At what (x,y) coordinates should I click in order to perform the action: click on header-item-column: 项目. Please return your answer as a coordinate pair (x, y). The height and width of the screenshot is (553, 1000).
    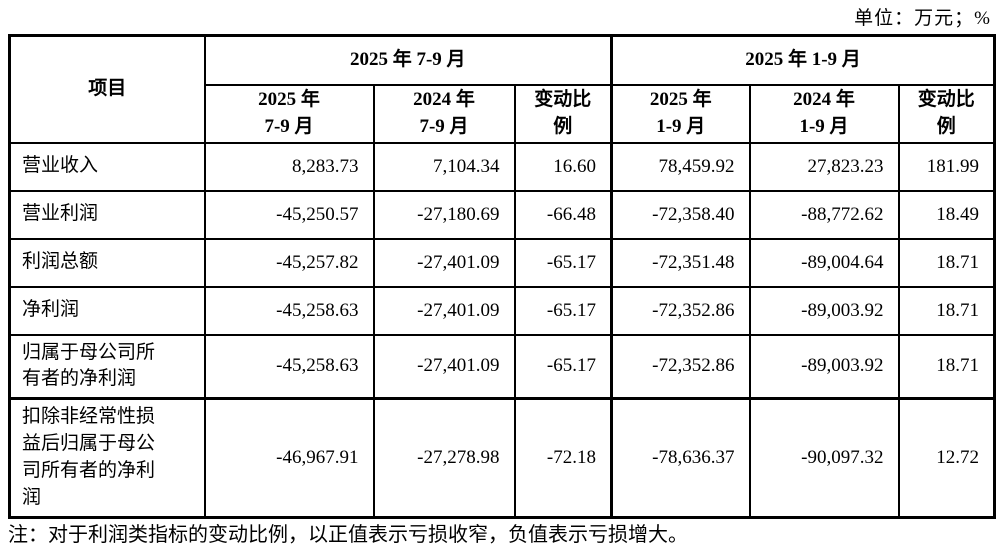
    Looking at the image, I should click on (107, 89).